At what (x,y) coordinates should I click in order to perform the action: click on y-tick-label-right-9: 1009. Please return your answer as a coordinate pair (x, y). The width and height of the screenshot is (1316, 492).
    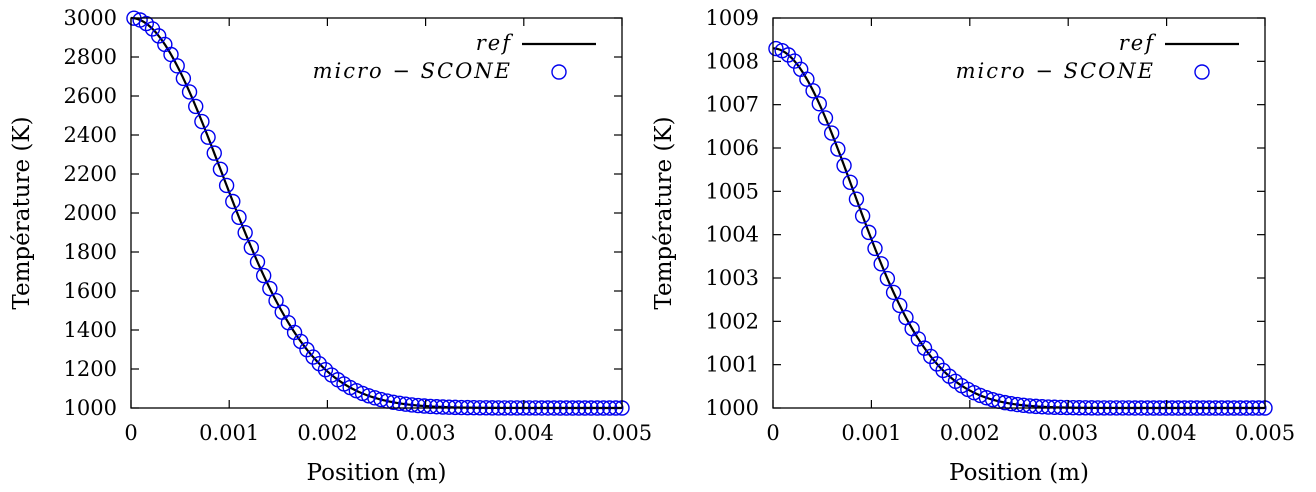
    Looking at the image, I should click on (732, 18).